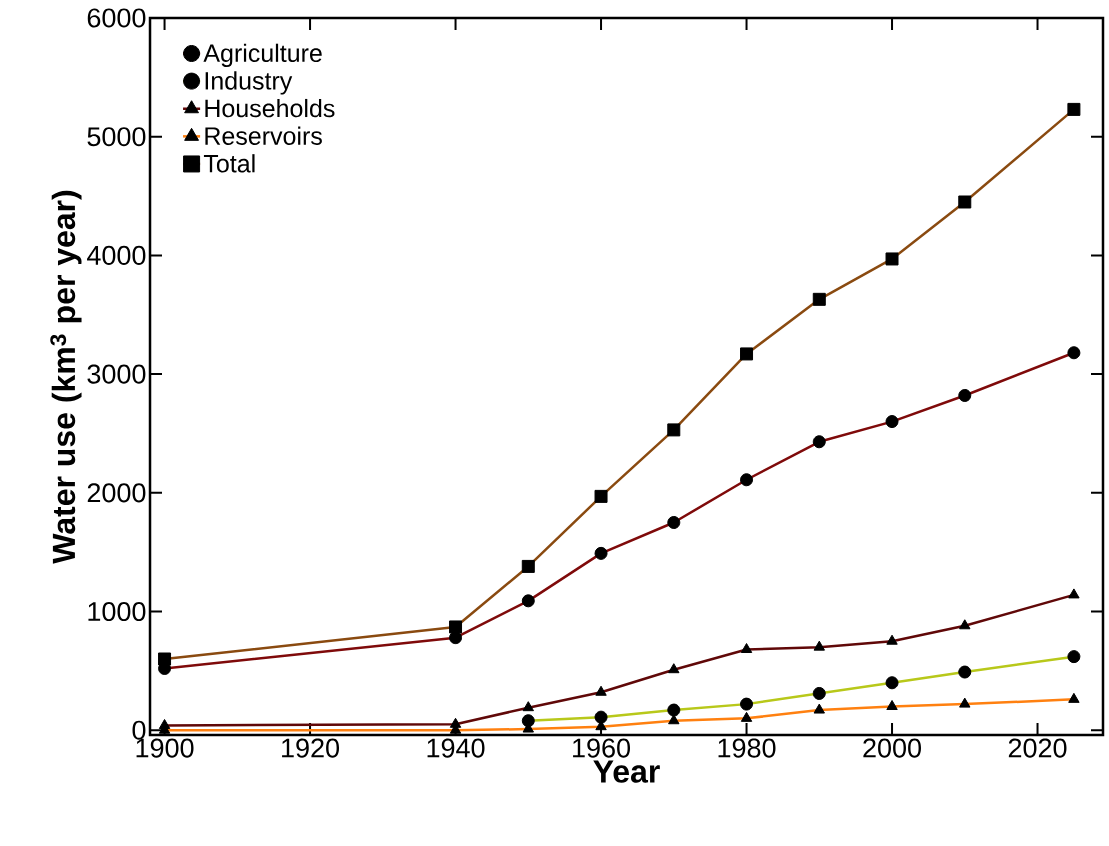 Image resolution: width=1109 pixels, height=846 pixels. What do you see at coordinates (262, 55) in the screenshot?
I see `legend-label: Agriculture` at bounding box center [262, 55].